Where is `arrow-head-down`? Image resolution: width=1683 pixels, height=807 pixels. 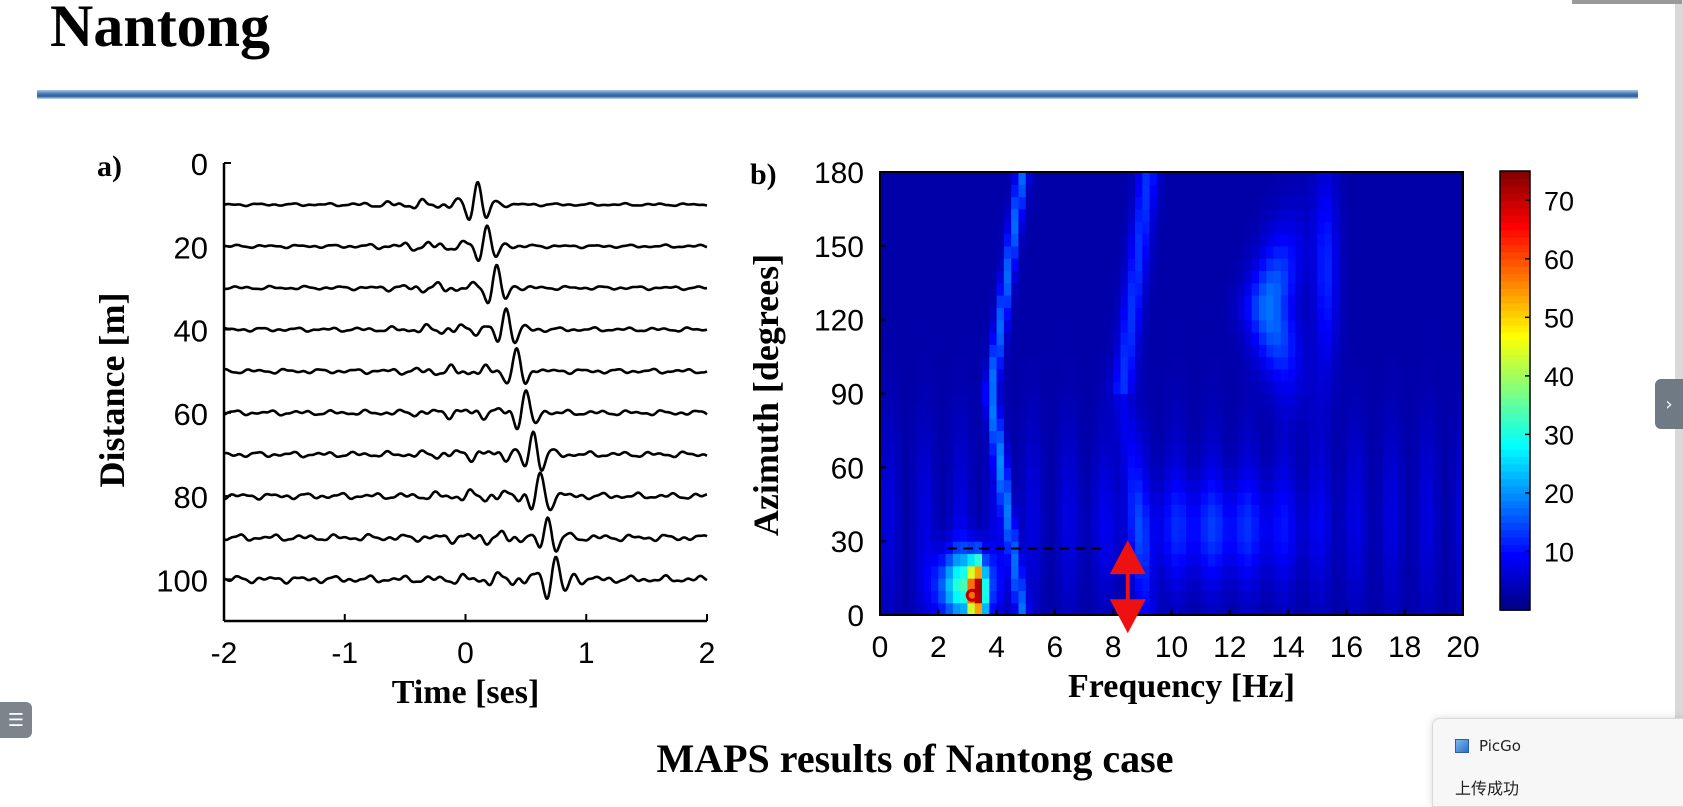 arrow-head-down is located at coordinates (1127, 616).